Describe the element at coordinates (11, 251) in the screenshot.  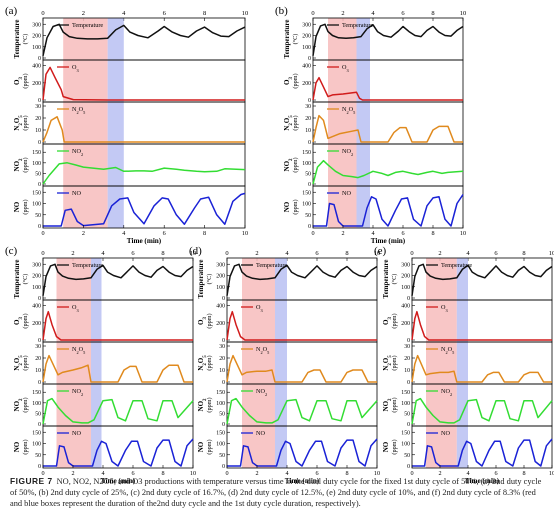
I see `panel-label: (c)` at that location.